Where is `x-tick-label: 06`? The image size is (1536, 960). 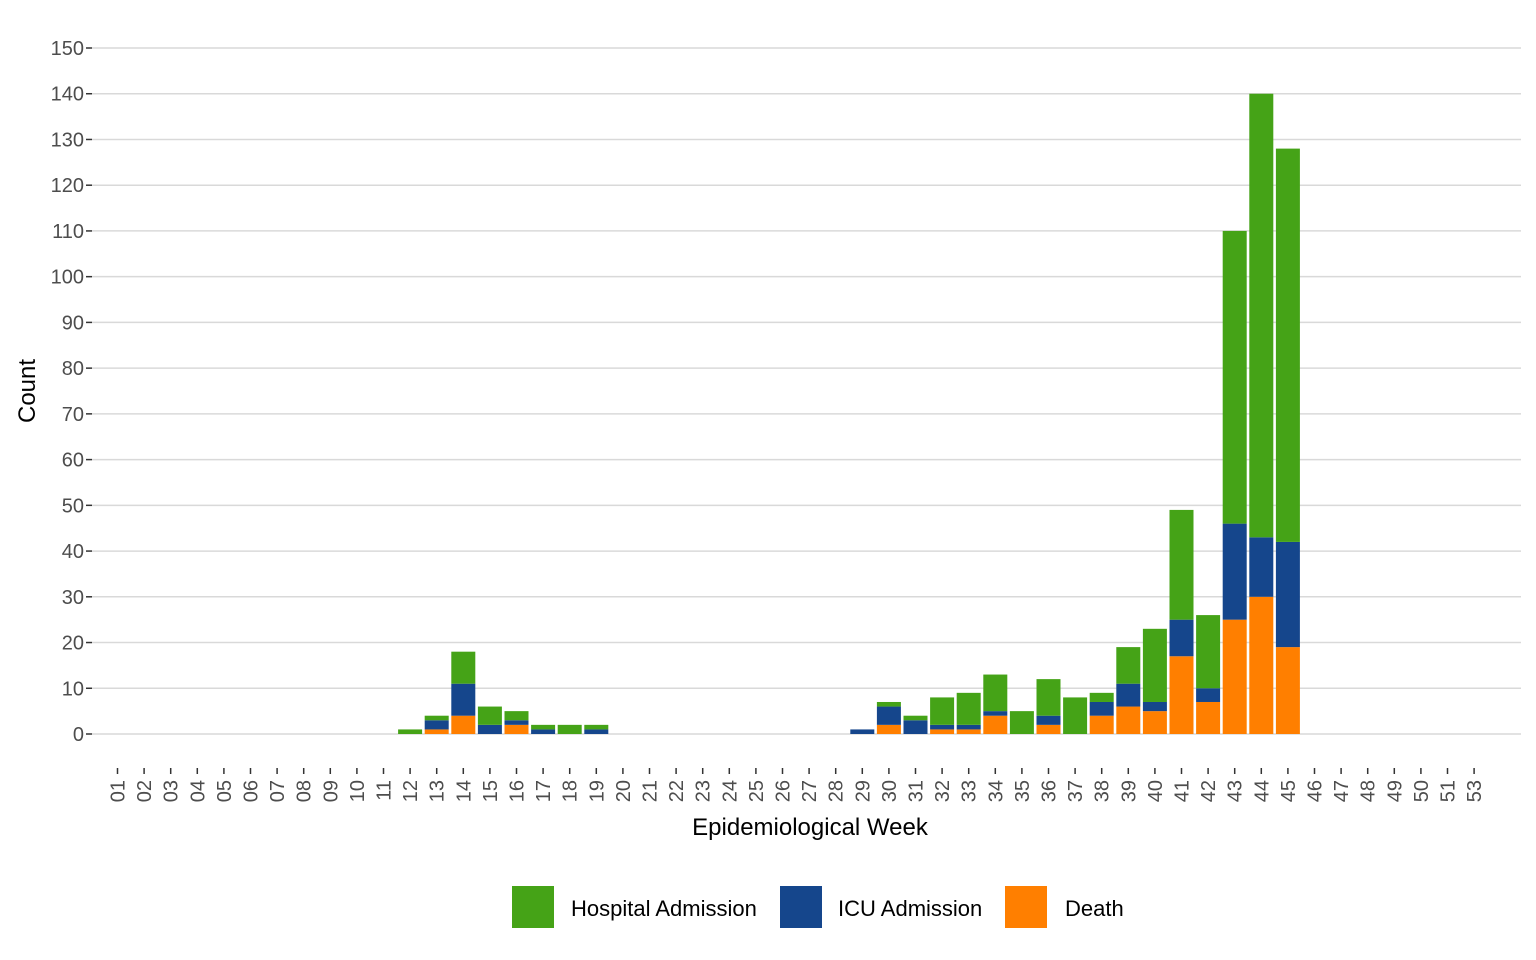
x-tick-label: 06 is located at coordinates (252, 791).